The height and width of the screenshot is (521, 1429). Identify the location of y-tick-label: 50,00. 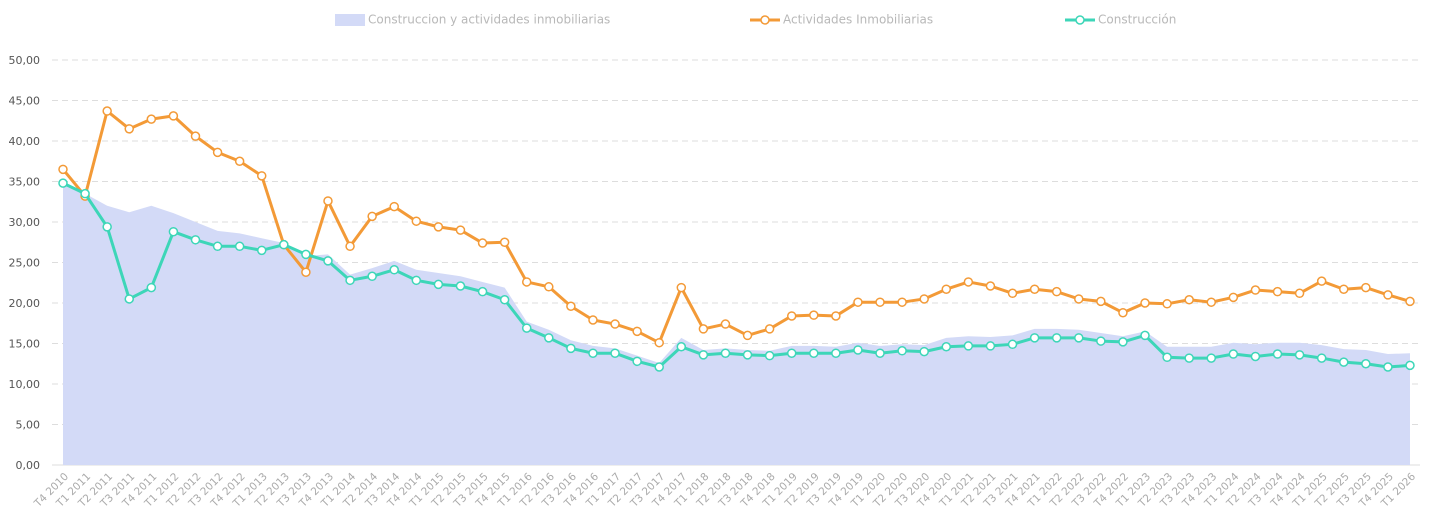
(25, 60).